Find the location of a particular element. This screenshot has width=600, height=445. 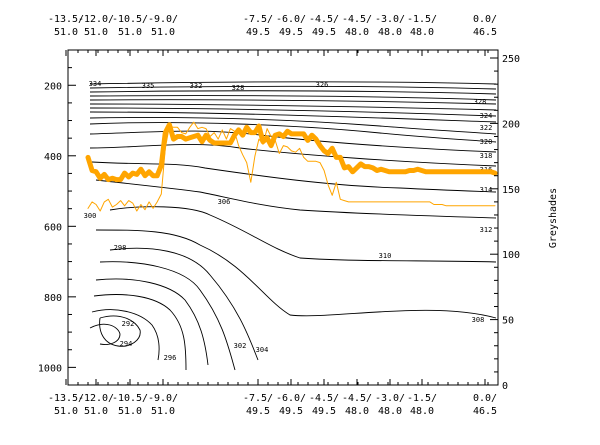

top-tick-lon: -6.0/ is located at coordinates (291, 19).